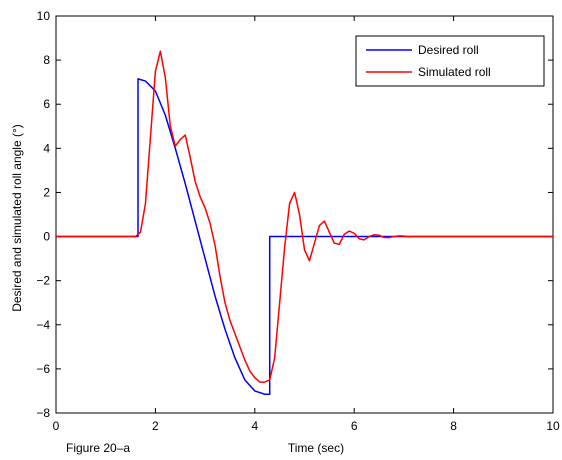 Image resolution: width=562 pixels, height=460 pixels. Describe the element at coordinates (17, 218) in the screenshot. I see `y-axis-label: Desired and simulated roll angle (°)` at that location.